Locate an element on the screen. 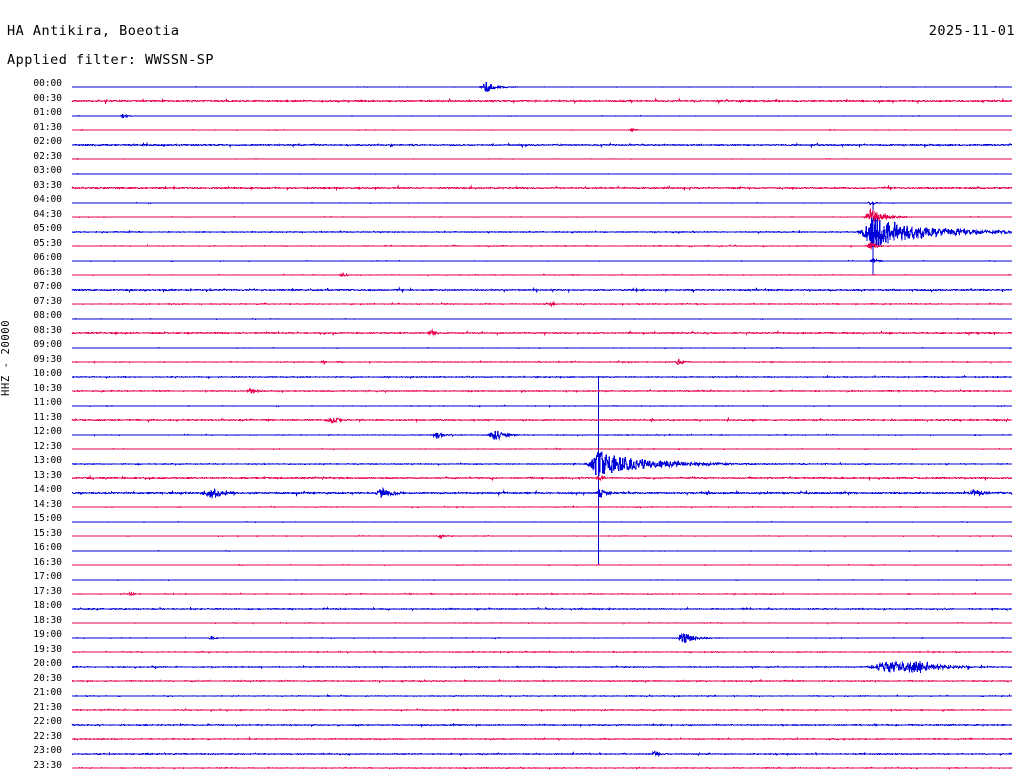 This screenshot has height=781, width=1024. row-time-label: 17:30 is located at coordinates (47, 591).